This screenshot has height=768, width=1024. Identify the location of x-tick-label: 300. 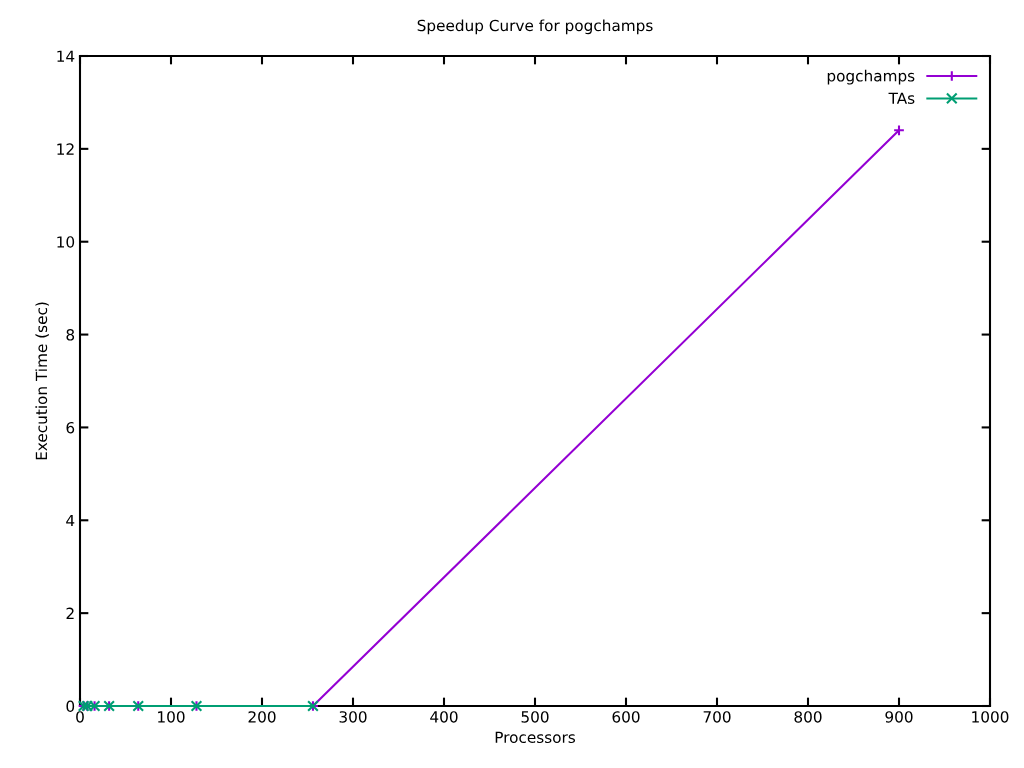
(353, 717).